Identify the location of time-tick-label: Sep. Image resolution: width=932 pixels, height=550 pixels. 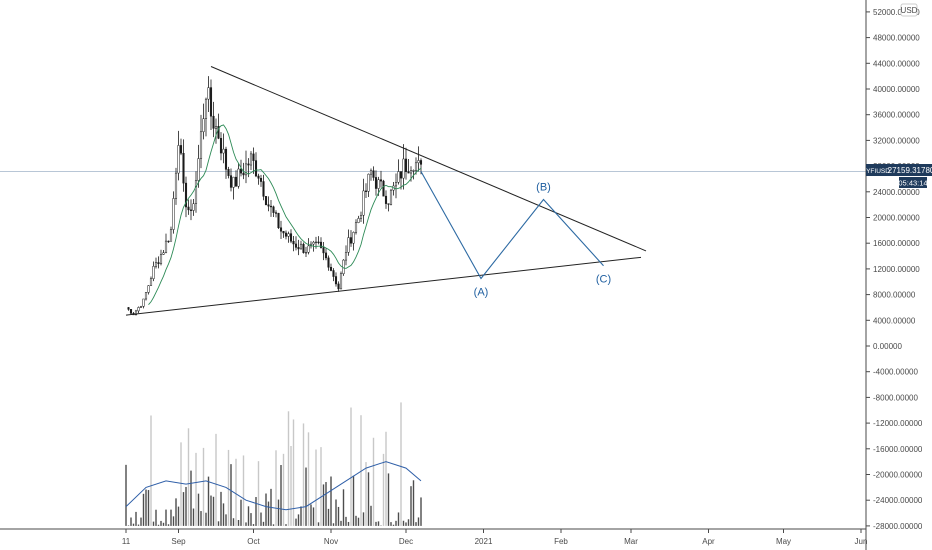
(178, 541).